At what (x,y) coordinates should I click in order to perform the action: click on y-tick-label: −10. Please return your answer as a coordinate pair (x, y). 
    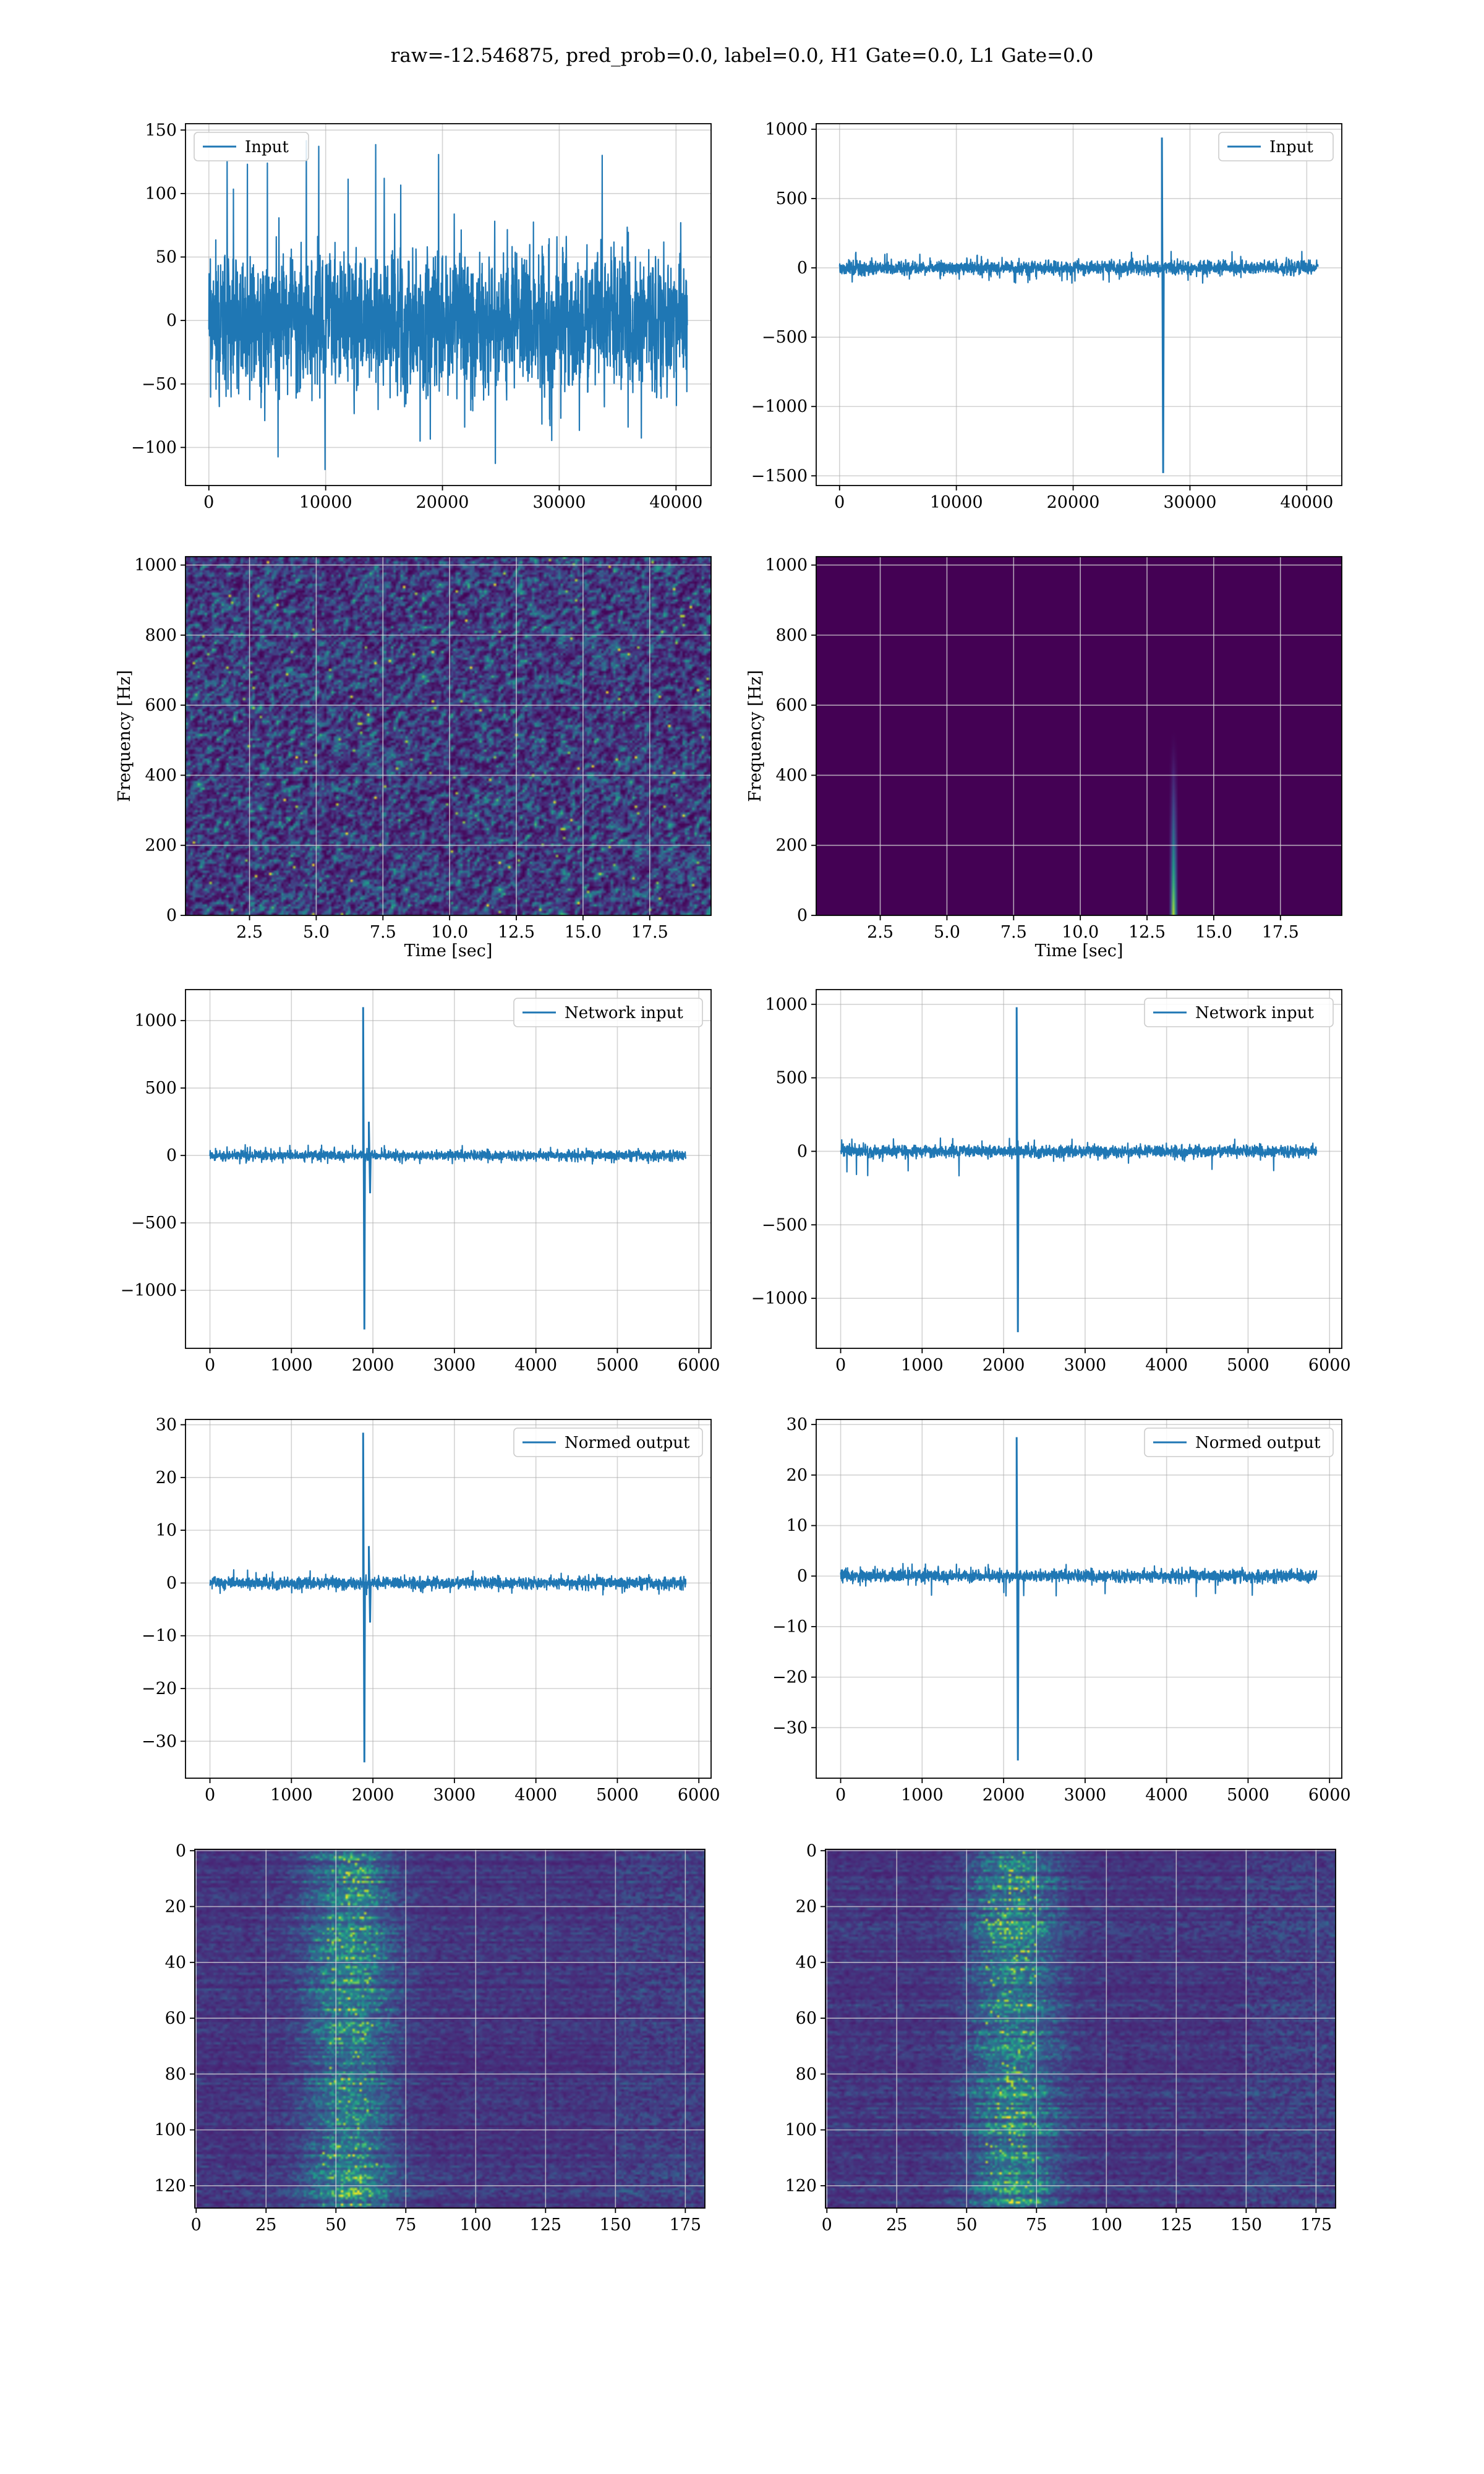
    Looking at the image, I should click on (159, 1636).